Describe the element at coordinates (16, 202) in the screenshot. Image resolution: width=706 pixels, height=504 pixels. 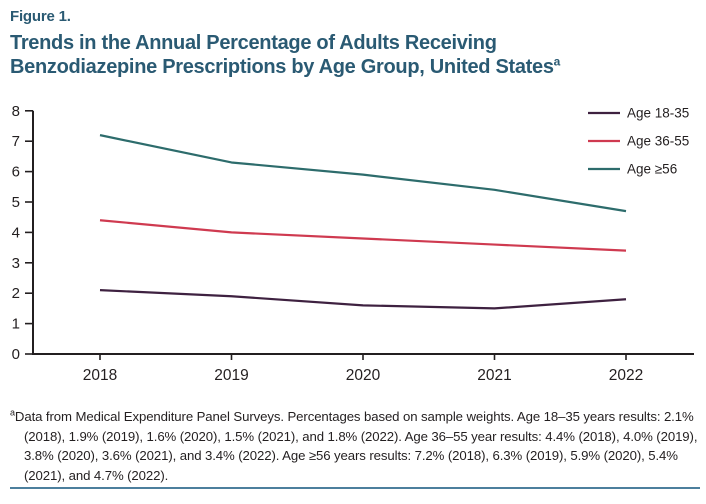
I see `y-axis-tick-label: 5` at that location.